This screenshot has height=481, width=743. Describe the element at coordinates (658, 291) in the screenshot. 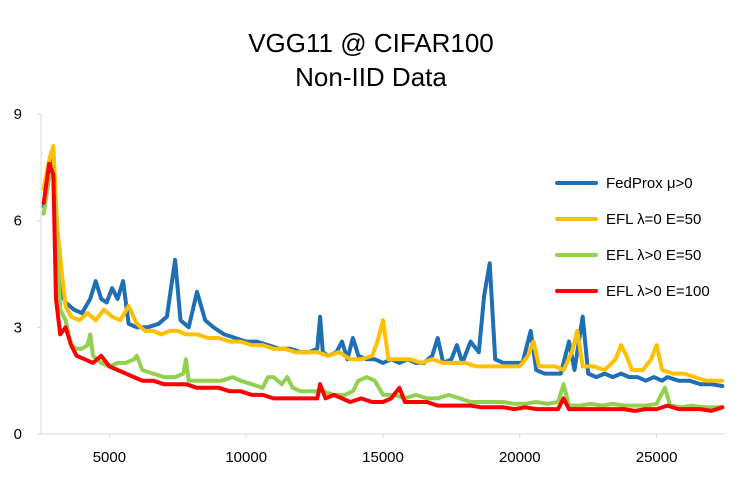

I see `legend-label-4: EFL λ>0 E=100` at that location.